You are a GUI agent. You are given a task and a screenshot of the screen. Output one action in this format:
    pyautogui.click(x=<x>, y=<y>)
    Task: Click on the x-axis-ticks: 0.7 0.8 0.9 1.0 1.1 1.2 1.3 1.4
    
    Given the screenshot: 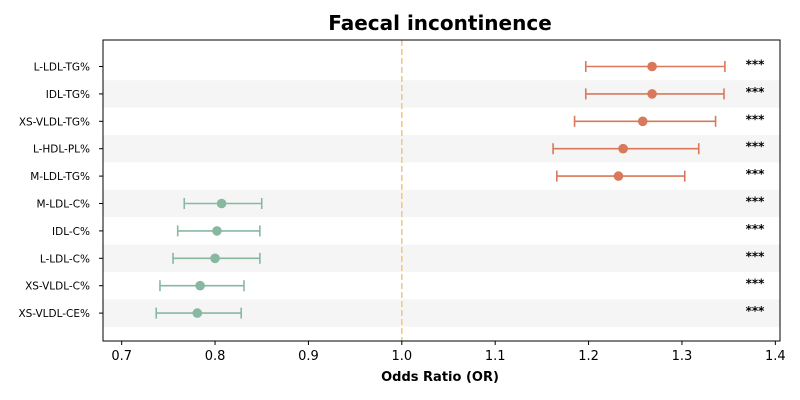 What is the action you would take?
    pyautogui.click(x=448, y=352)
    